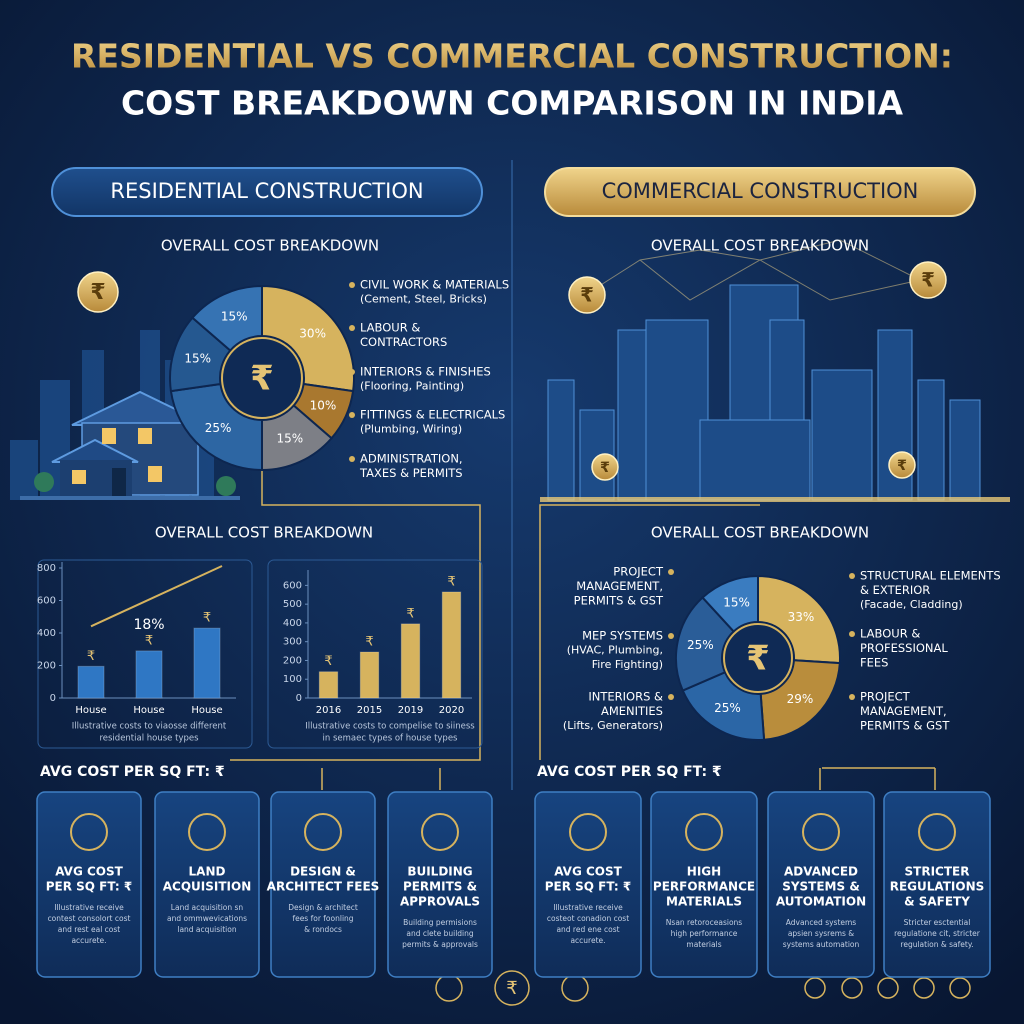 This screenshot has width=1024, height=1024. Describe the element at coordinates (821, 944) in the screenshot. I see `card-text: systems automation` at that location.